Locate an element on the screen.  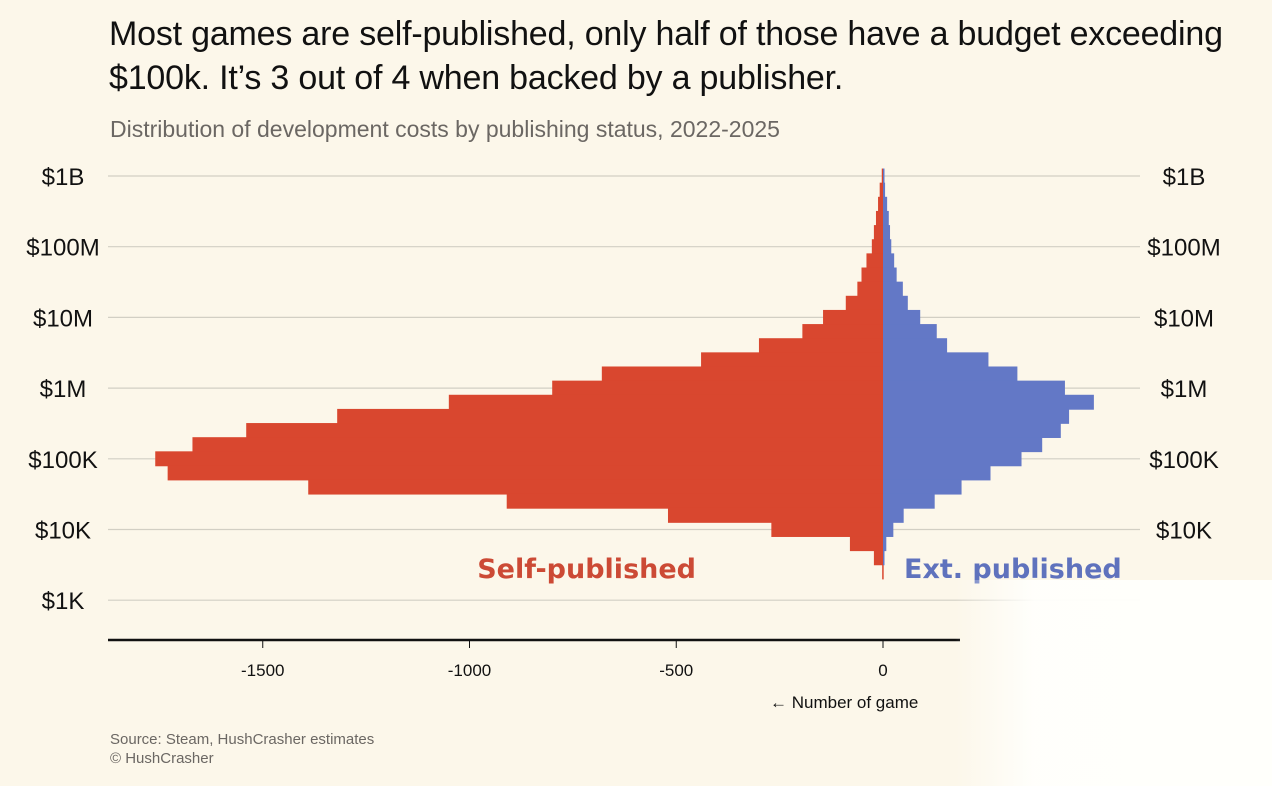
y-tick-label-right: $10M is located at coordinates (1184, 318).